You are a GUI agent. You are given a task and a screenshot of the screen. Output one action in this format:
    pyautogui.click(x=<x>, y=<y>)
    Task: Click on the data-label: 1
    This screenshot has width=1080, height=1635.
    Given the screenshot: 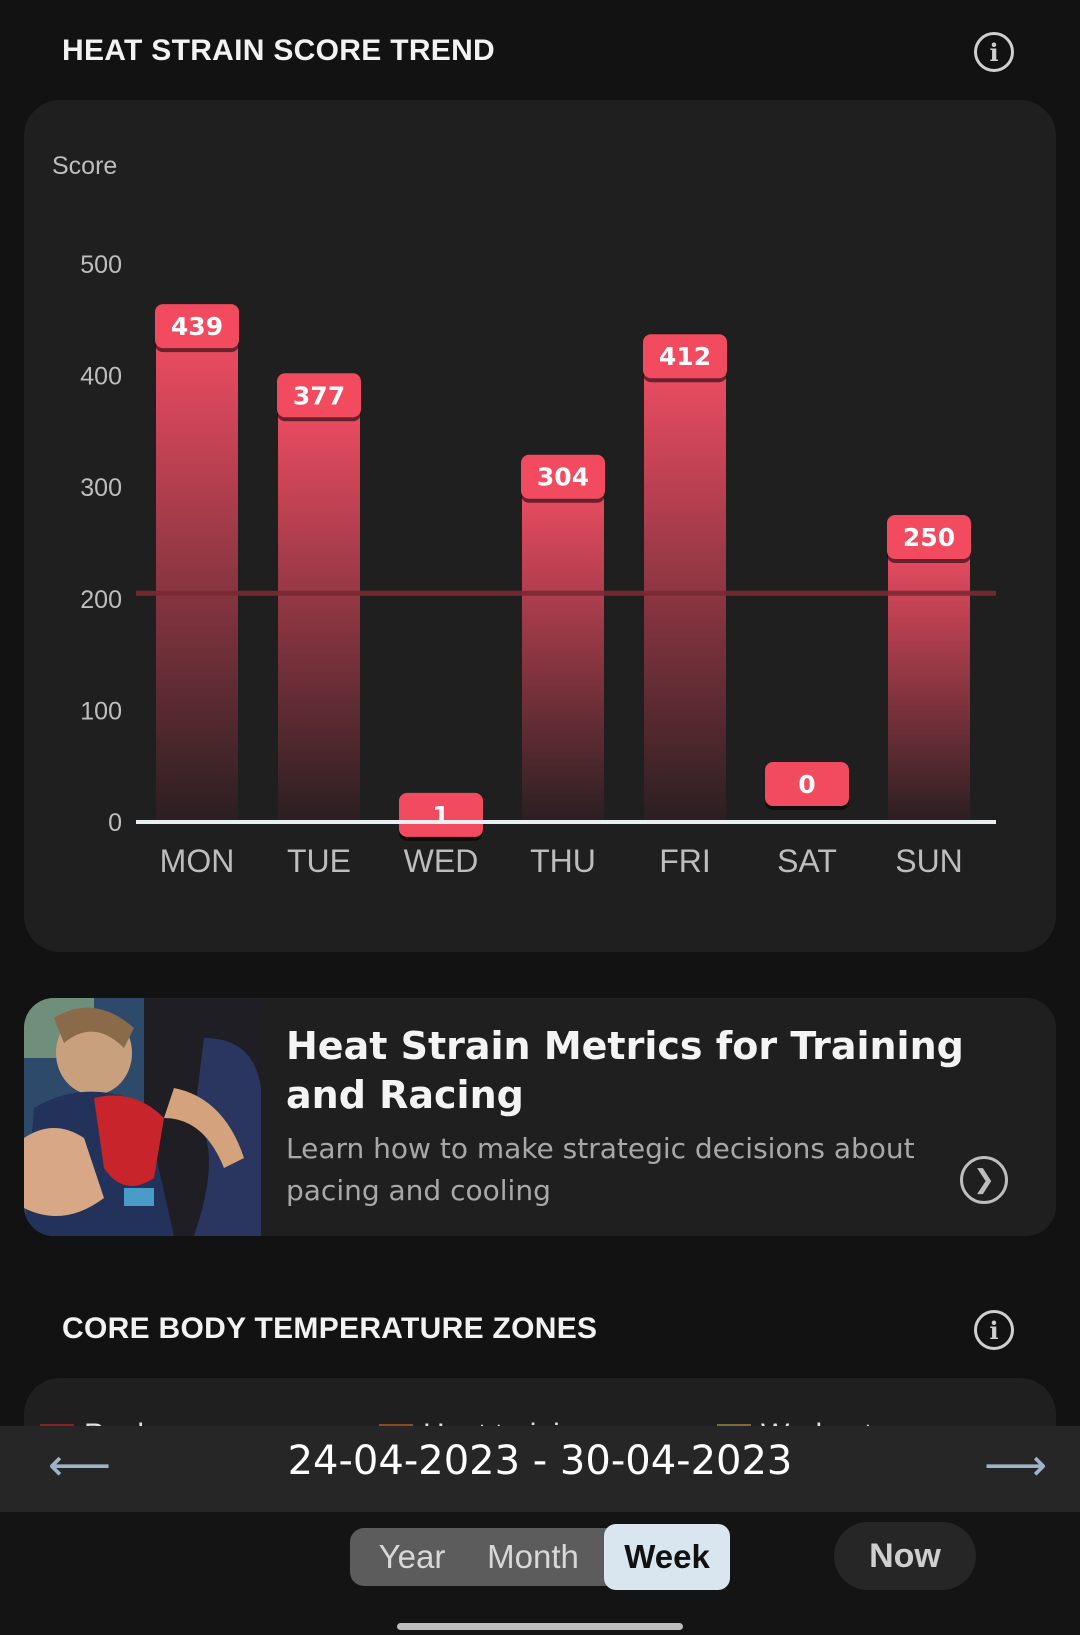 What is the action you would take?
    pyautogui.click(x=440, y=815)
    